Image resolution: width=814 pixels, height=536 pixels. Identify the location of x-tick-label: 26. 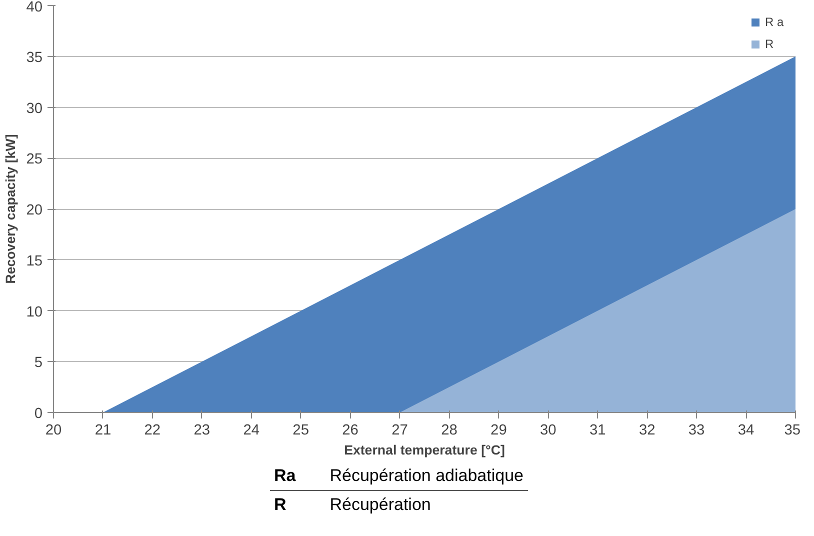
(350, 430).